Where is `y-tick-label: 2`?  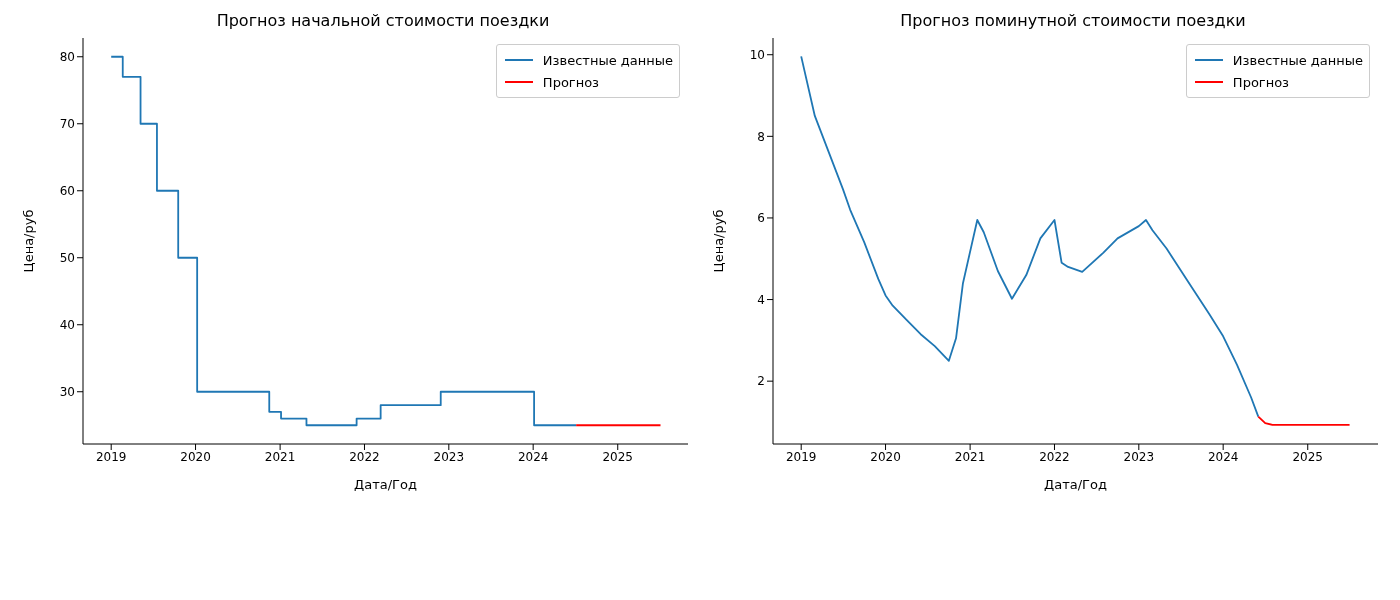 y-tick-label: 2 is located at coordinates (761, 381).